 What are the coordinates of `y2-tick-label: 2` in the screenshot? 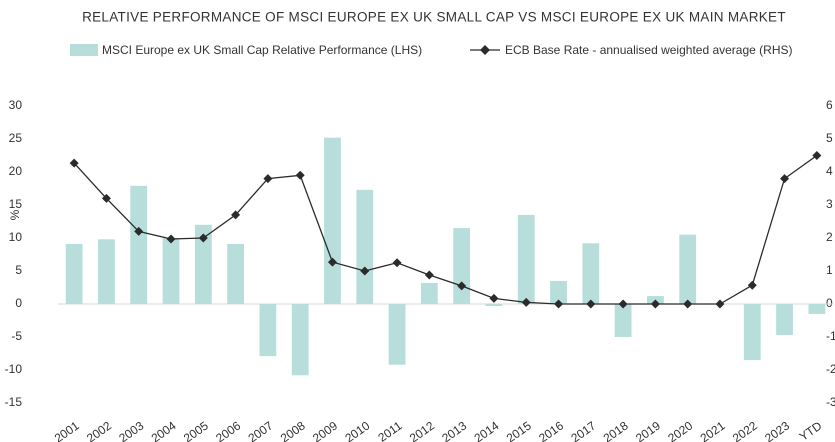 It's located at (829, 237).